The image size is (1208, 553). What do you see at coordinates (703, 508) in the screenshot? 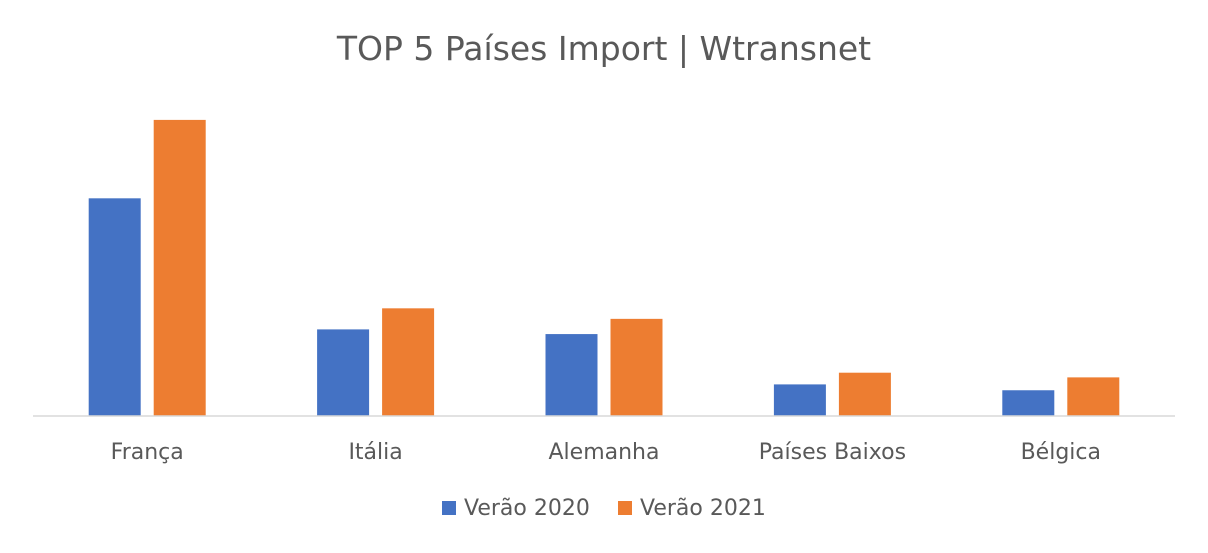
I see `legend-label-2: Verão 2021` at bounding box center [703, 508].